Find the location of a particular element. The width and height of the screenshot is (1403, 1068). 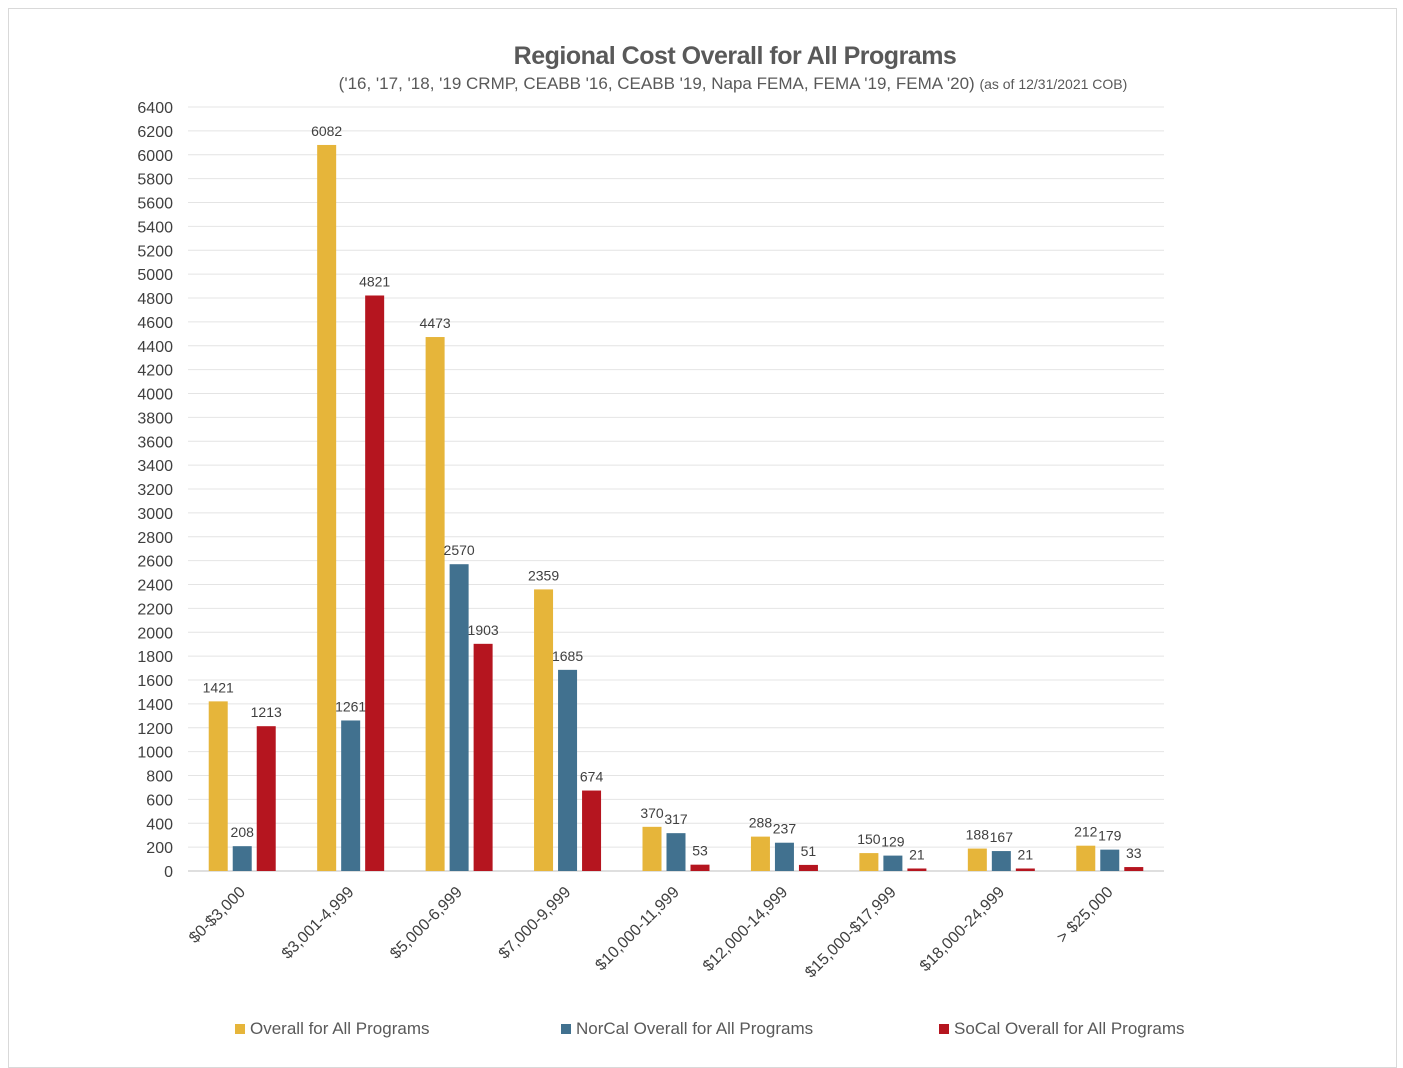

y-tick-label: 3600 is located at coordinates (155, 442).